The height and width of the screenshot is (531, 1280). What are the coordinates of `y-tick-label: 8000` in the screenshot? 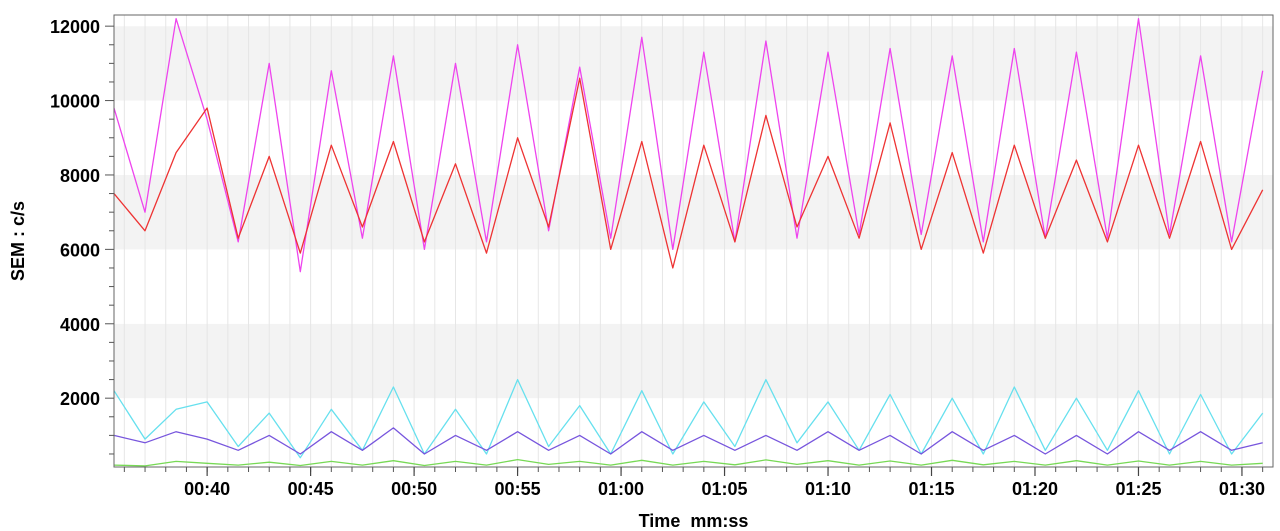 It's located at (80, 176).